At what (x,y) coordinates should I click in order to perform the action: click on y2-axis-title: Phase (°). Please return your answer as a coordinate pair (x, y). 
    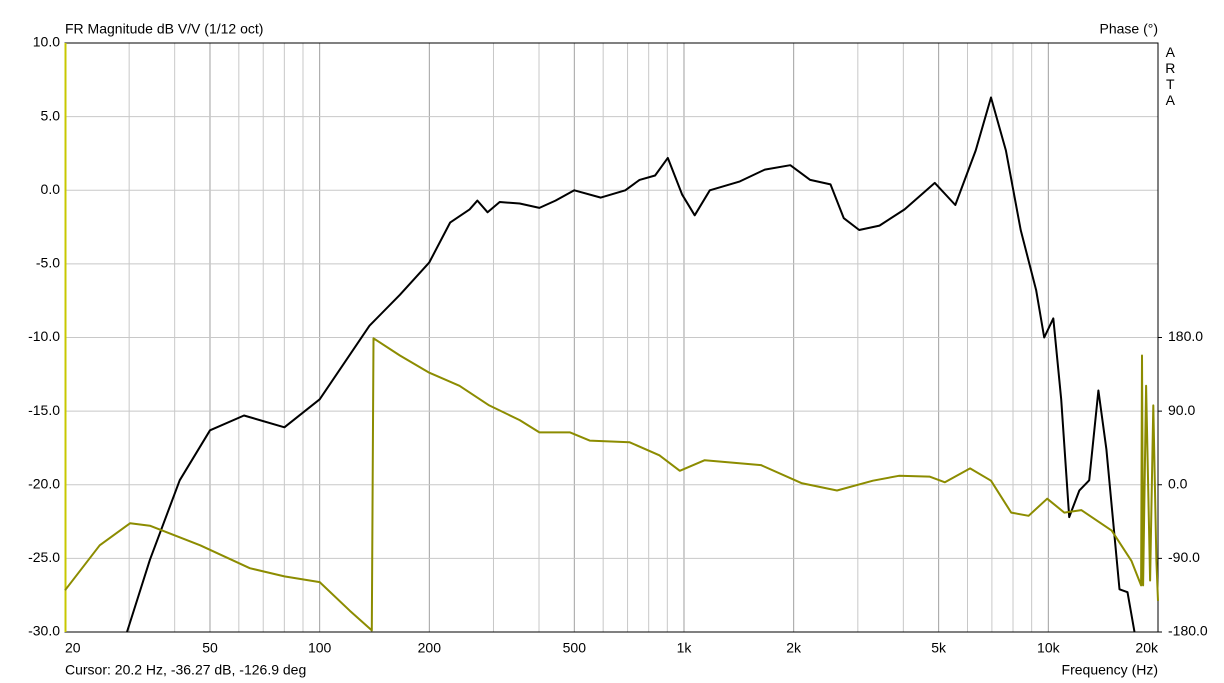
    Looking at the image, I should click on (1128, 29).